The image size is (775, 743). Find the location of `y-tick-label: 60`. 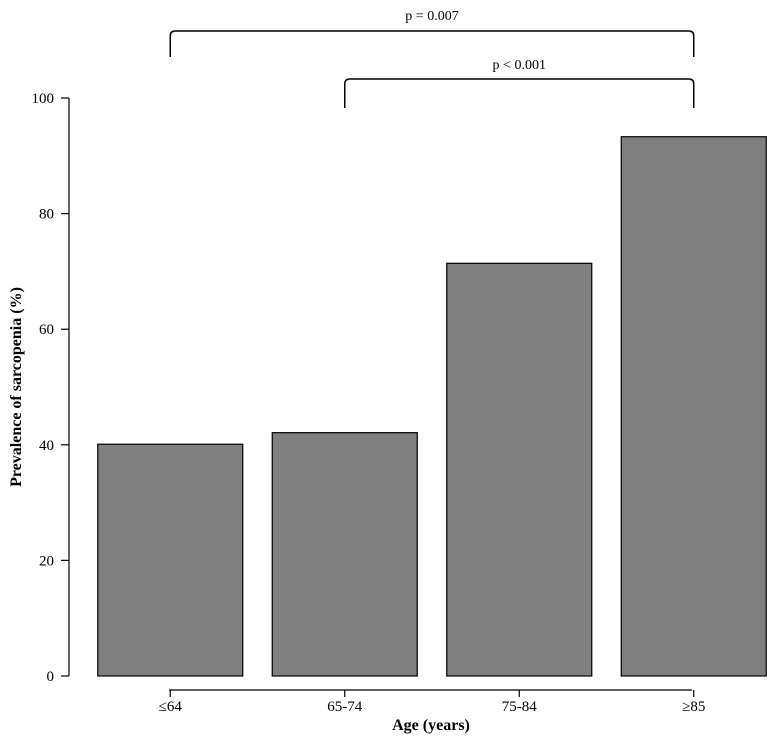

y-tick-label: 60 is located at coordinates (46, 330).